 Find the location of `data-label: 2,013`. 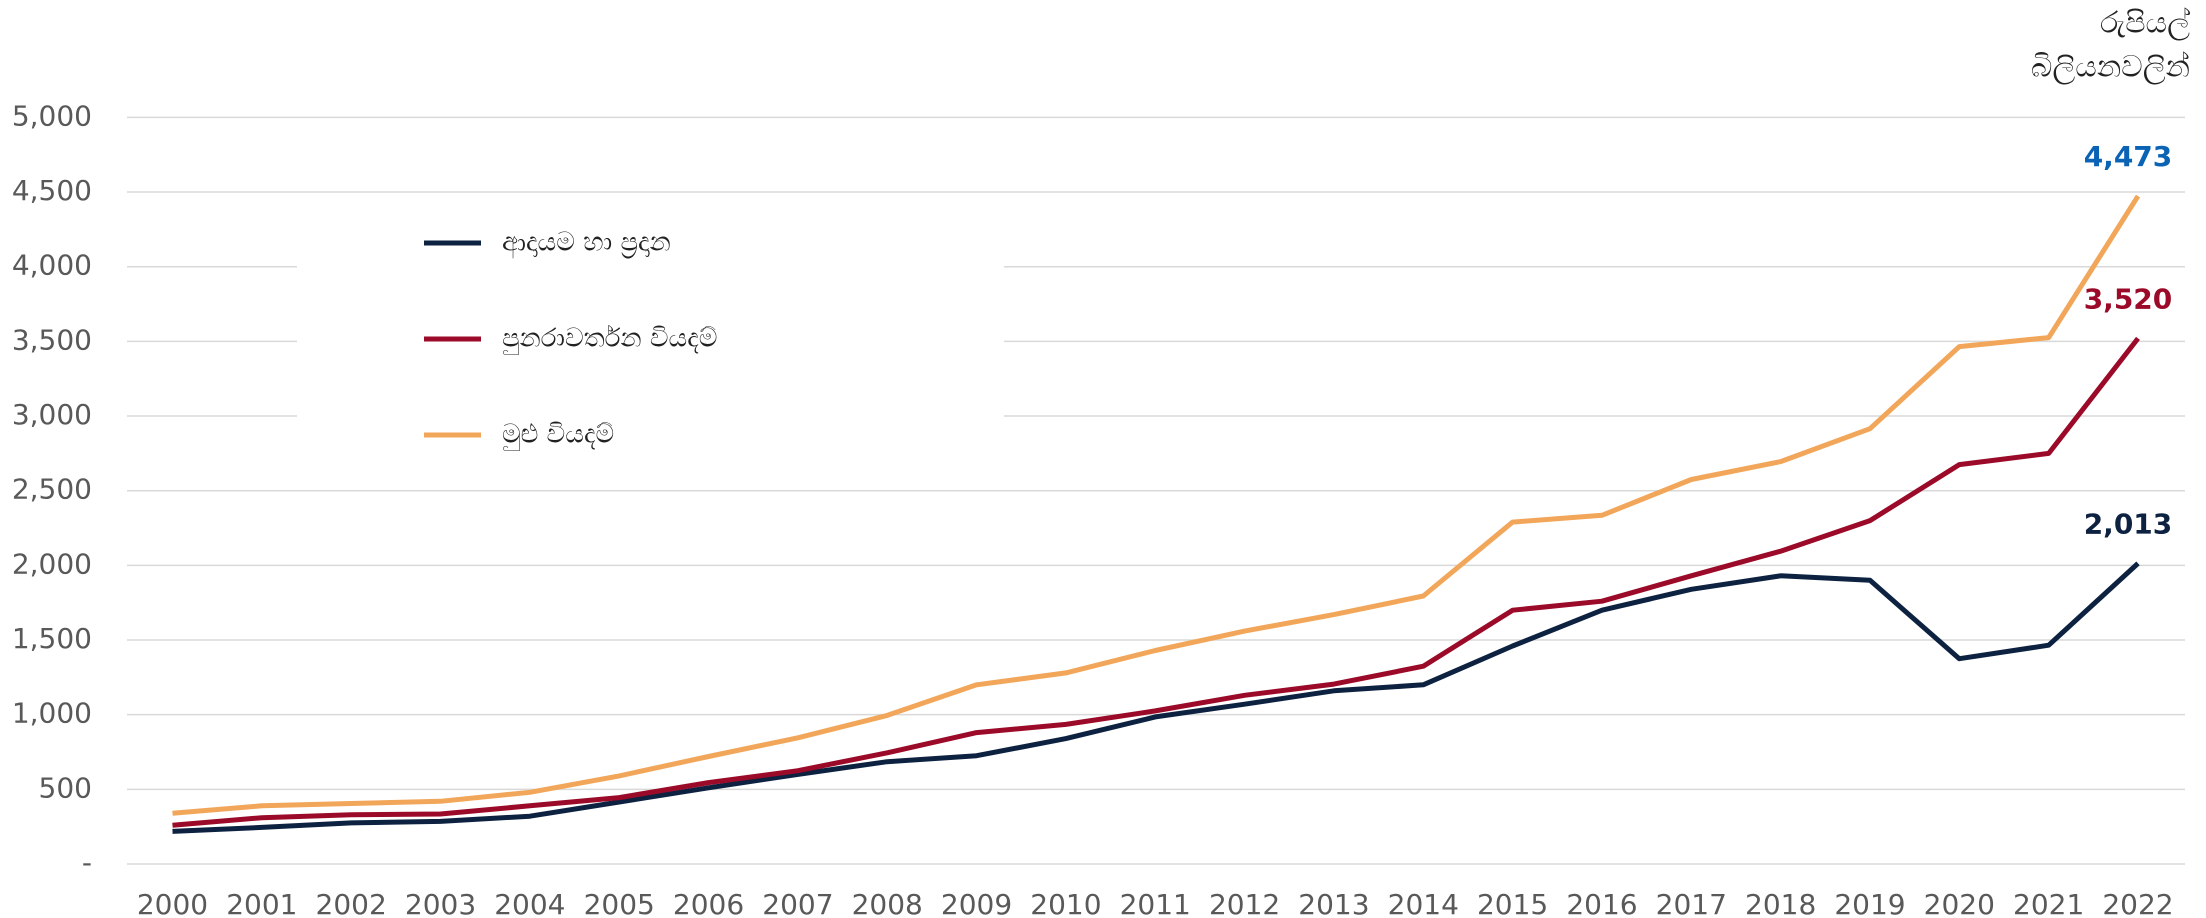

data-label: 2,013 is located at coordinates (2128, 523).